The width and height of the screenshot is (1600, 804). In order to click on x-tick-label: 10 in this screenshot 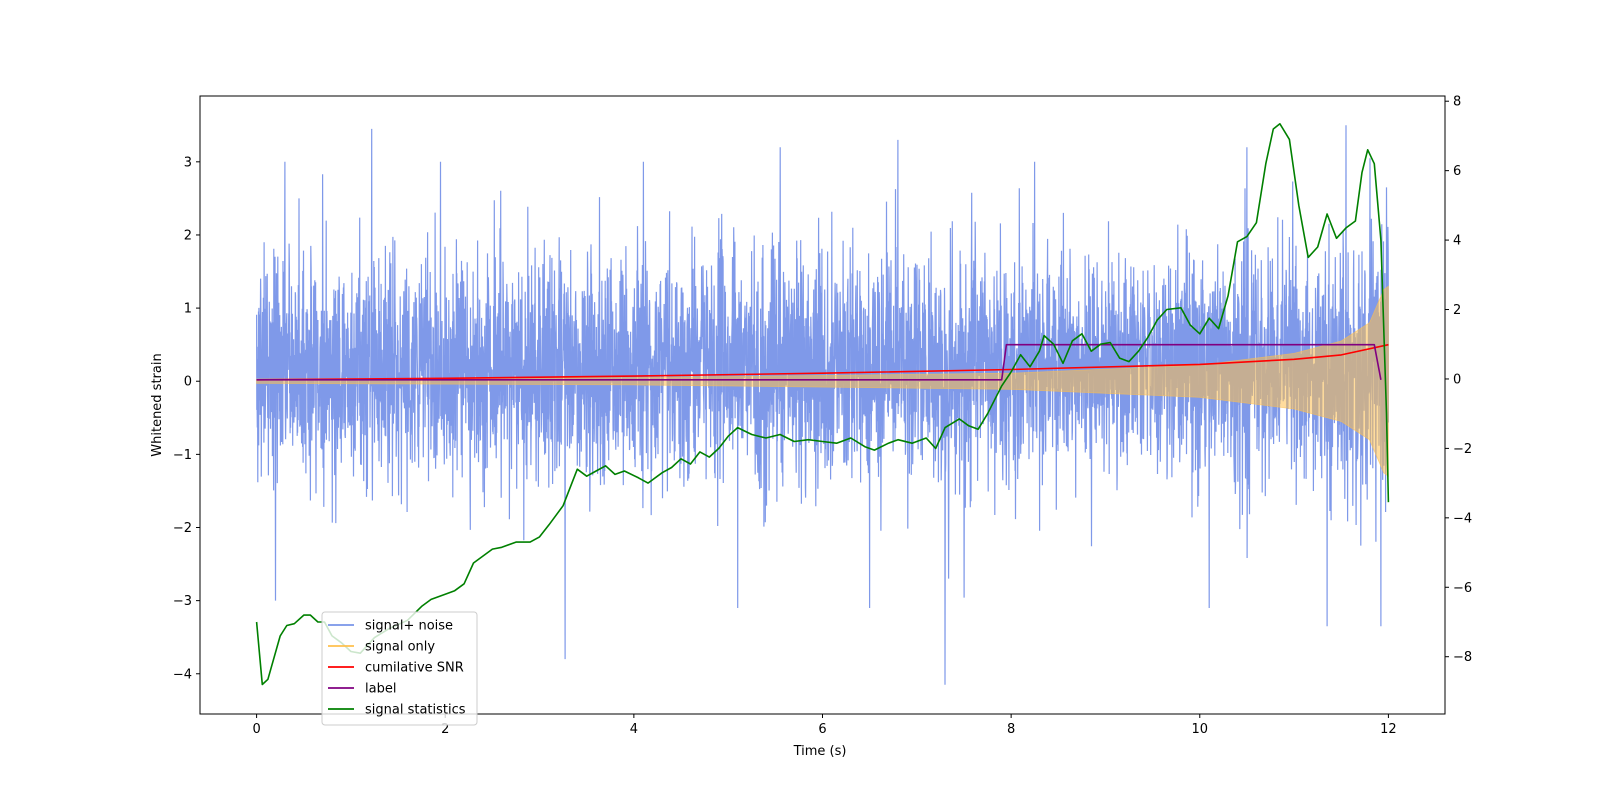, I will do `click(1199, 729)`.